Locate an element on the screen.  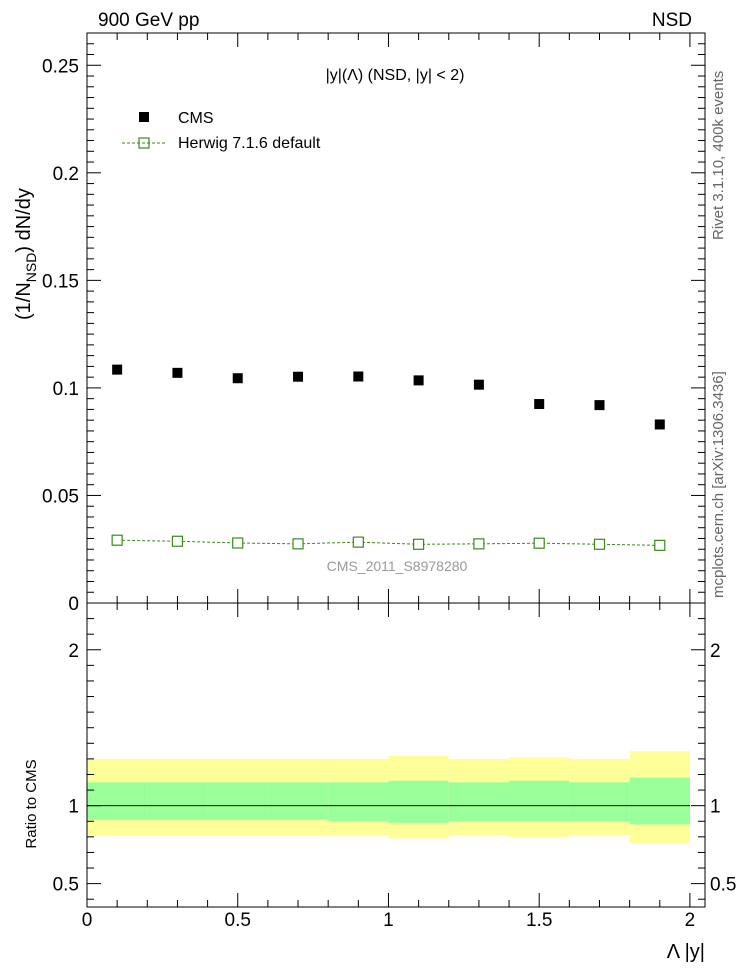
analysis-watermark: CMS_2011_S8978280 is located at coordinates (397, 566).